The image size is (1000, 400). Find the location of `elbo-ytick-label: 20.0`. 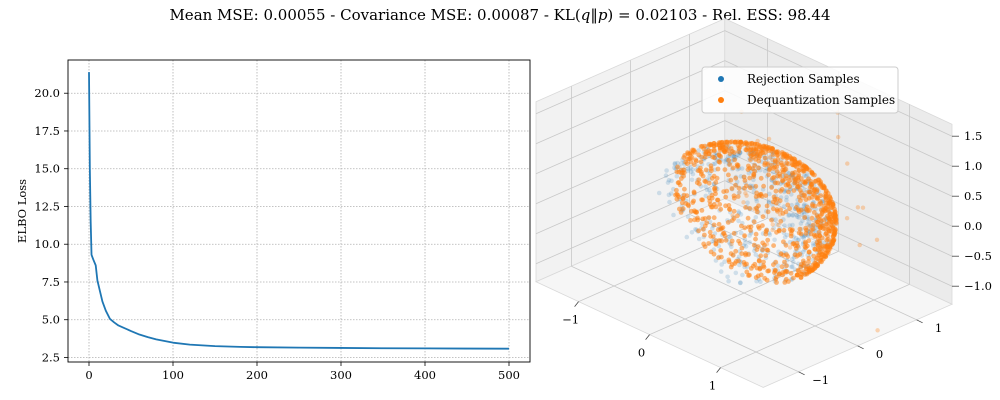

elbo-ytick-label: 20.0 is located at coordinates (47, 93).